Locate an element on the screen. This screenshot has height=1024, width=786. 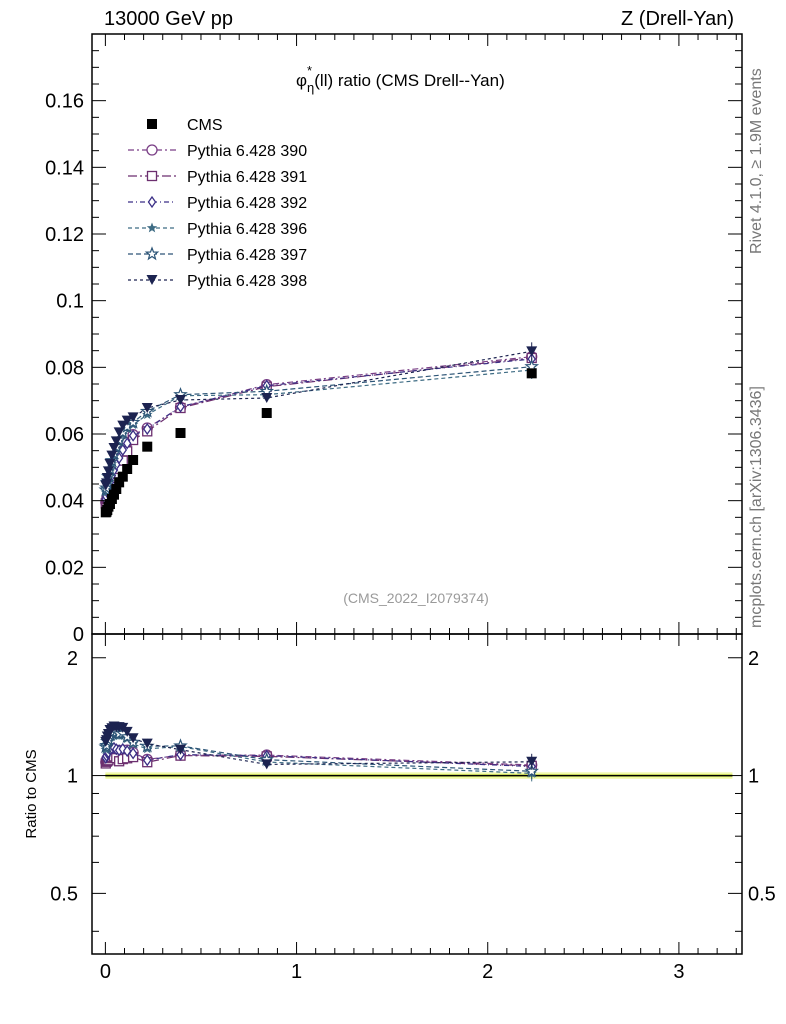
y-tick-label: 0 is located at coordinates (78, 635).